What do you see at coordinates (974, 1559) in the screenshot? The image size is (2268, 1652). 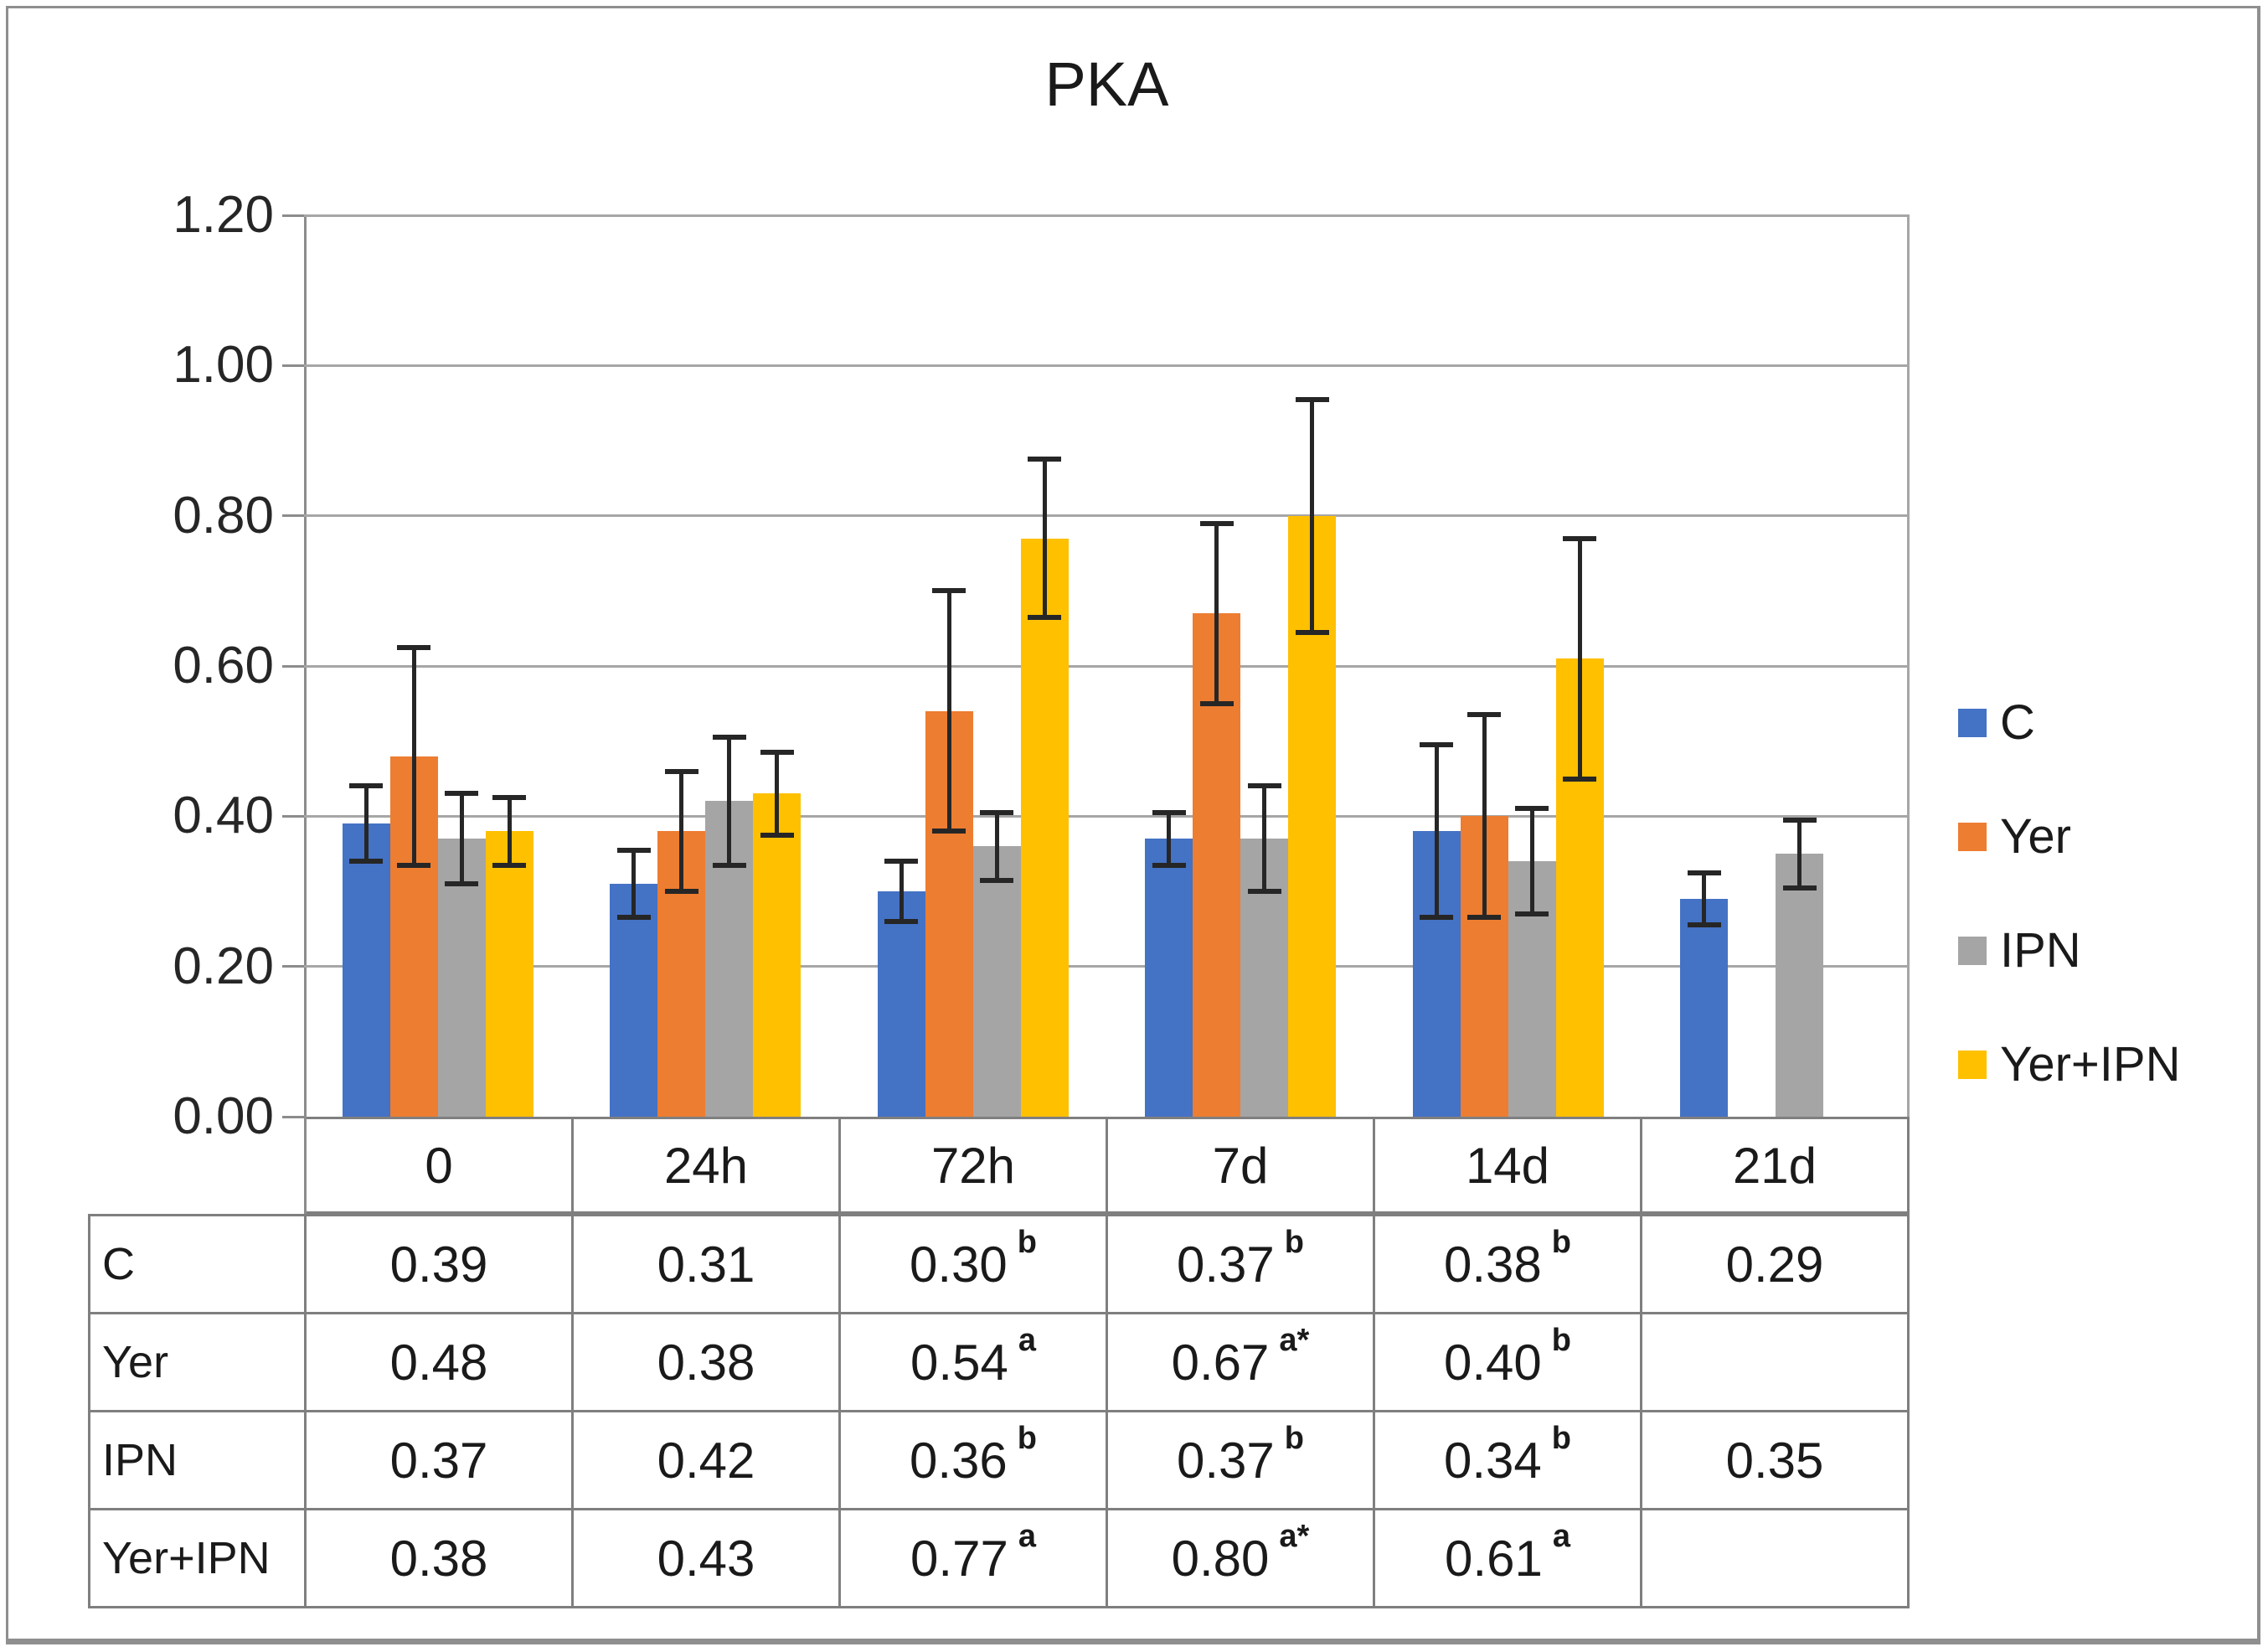 I see `table-cell: 0.77 a` at bounding box center [974, 1559].